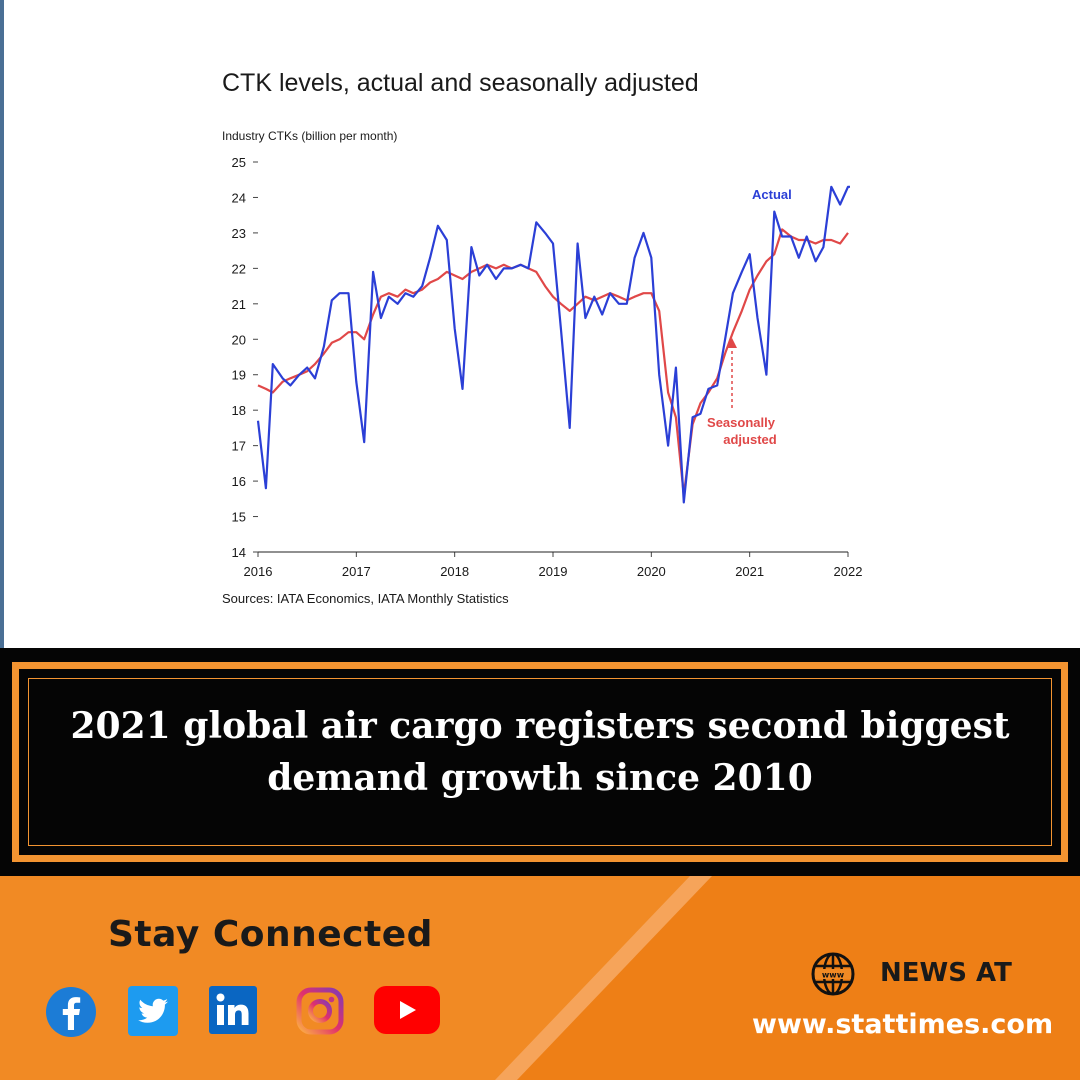 This screenshot has width=1080, height=1080. Describe the element at coordinates (772, 194) in the screenshot. I see `annotation-actual: Actual` at that location.